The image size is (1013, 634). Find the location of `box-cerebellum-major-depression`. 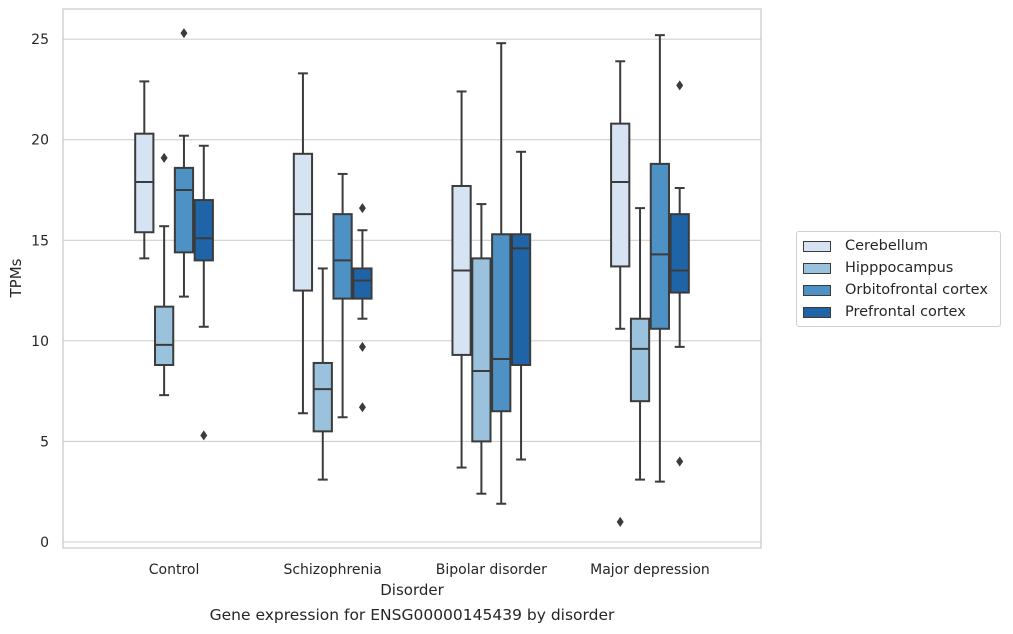

box-cerebellum-major-depression is located at coordinates (620, 293).